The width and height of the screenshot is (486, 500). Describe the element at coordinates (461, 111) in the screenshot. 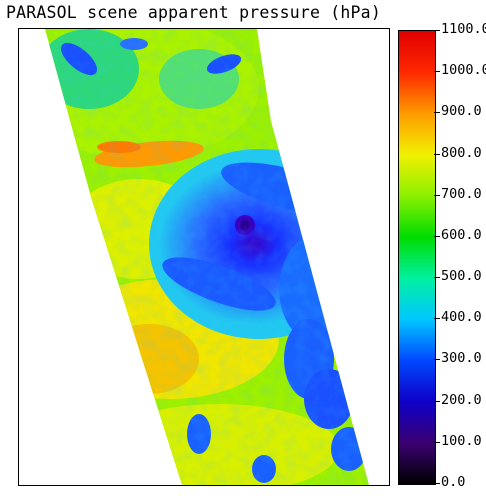

I see `colorbar-tick-label: 900.0` at that location.